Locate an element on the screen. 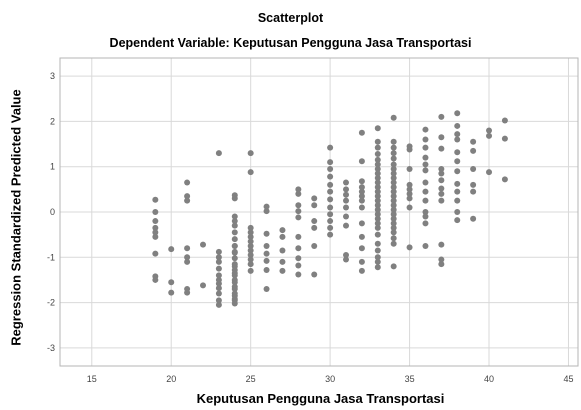  x-tick-label: 45 is located at coordinates (568, 379).